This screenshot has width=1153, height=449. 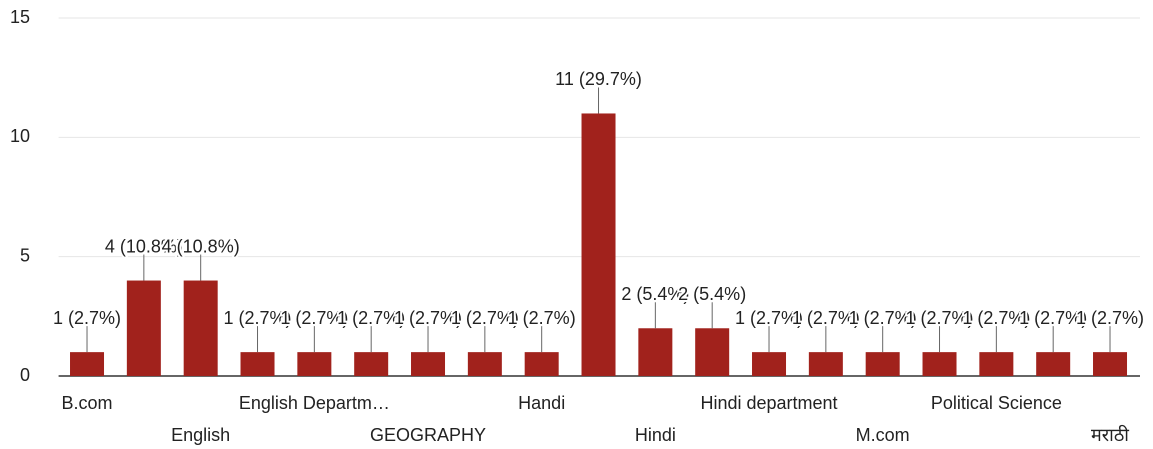 What do you see at coordinates (20, 136) in the screenshot?
I see `y-tick-label: 10` at bounding box center [20, 136].